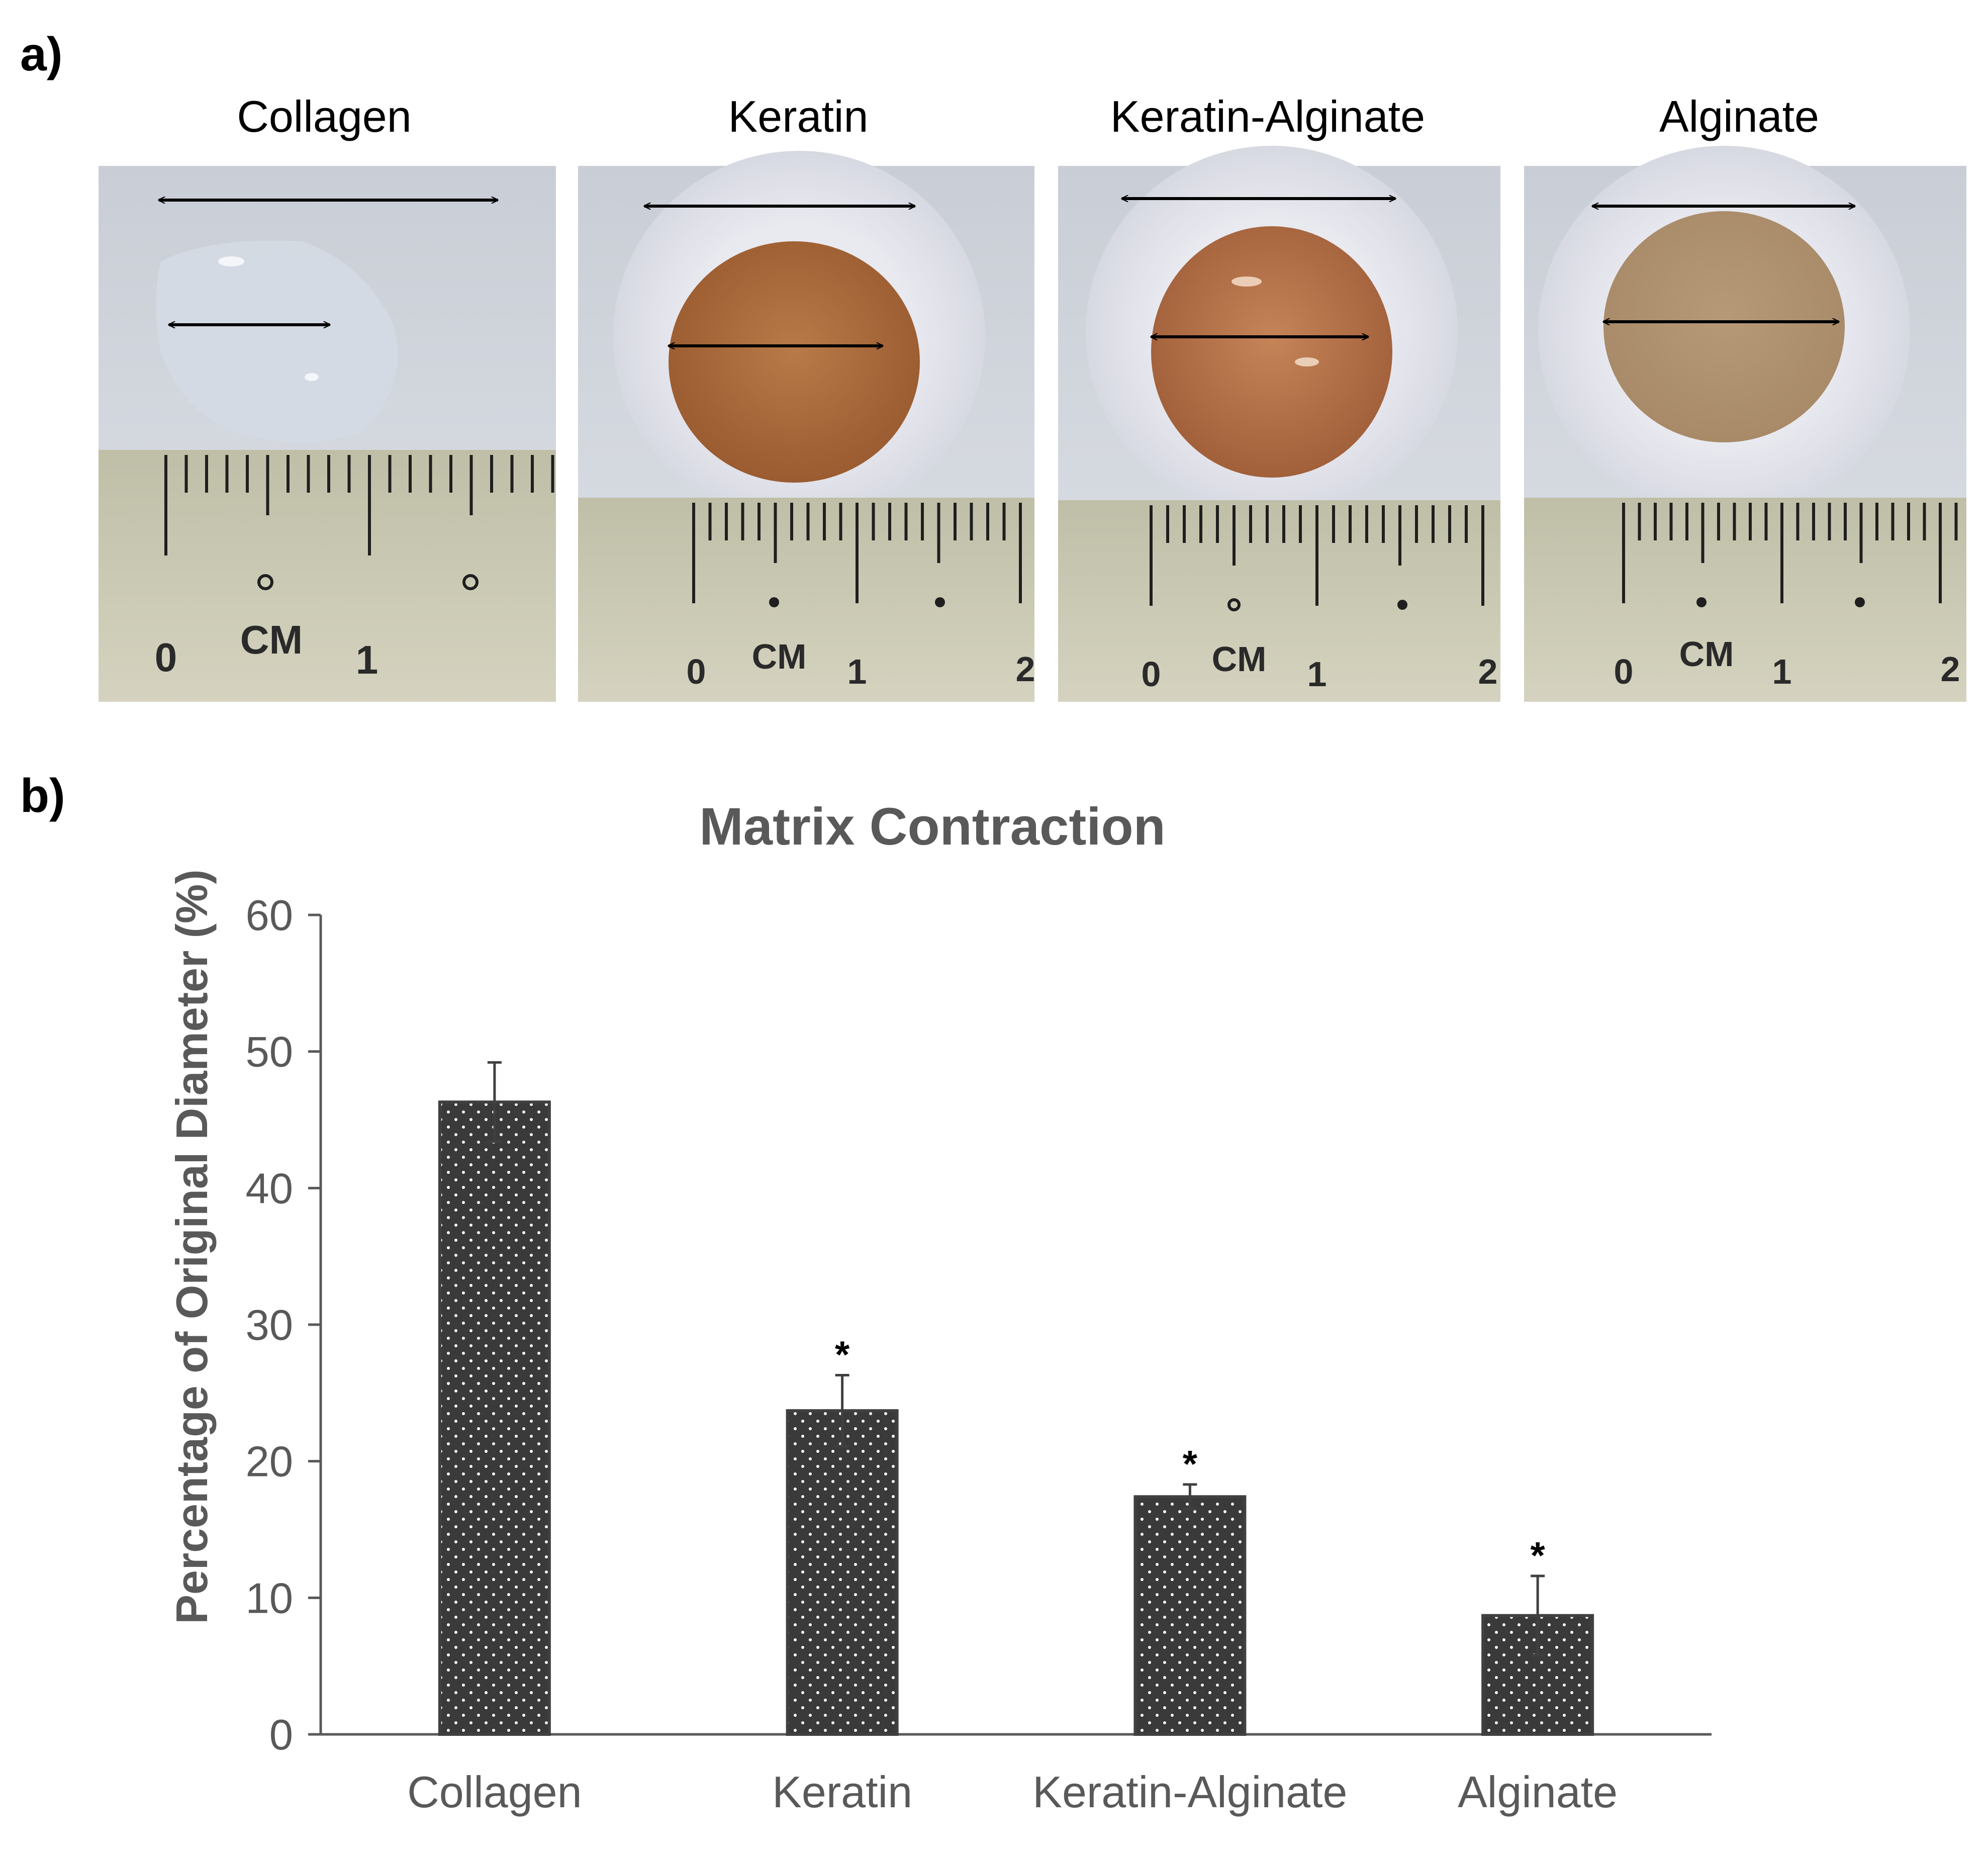 Image resolution: width=1988 pixels, height=1853 pixels. What do you see at coordinates (192, 1246) in the screenshot?
I see `y-axis-label: Percentage of Original Diameter (%)` at bounding box center [192, 1246].